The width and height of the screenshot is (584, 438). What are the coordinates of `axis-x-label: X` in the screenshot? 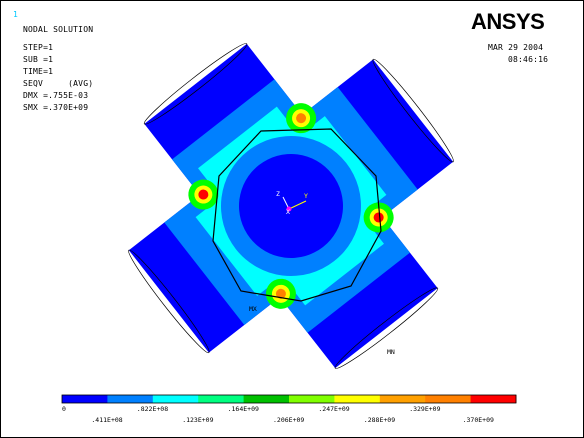 It's located at (288, 212).